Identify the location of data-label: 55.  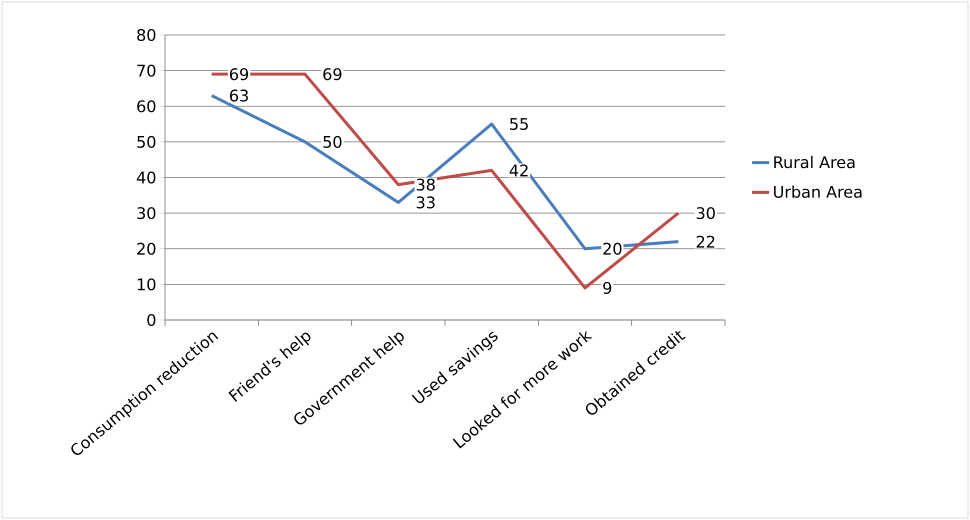
(519, 124).